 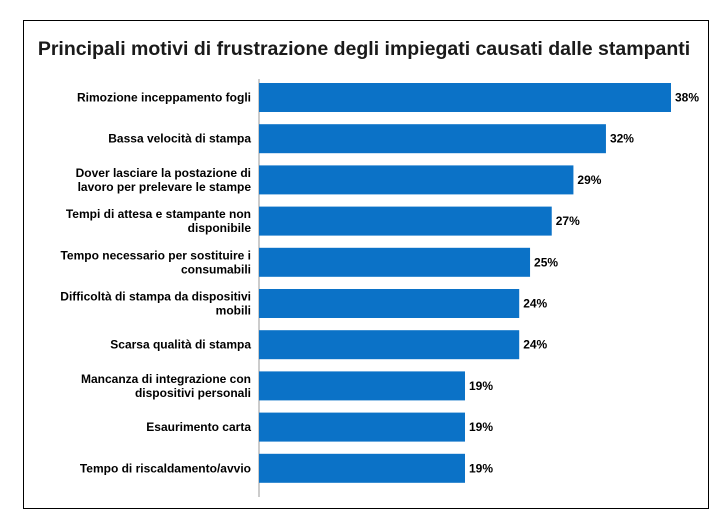 I want to click on category-label: Rimozione inceppamento fogli, so click(x=164, y=98).